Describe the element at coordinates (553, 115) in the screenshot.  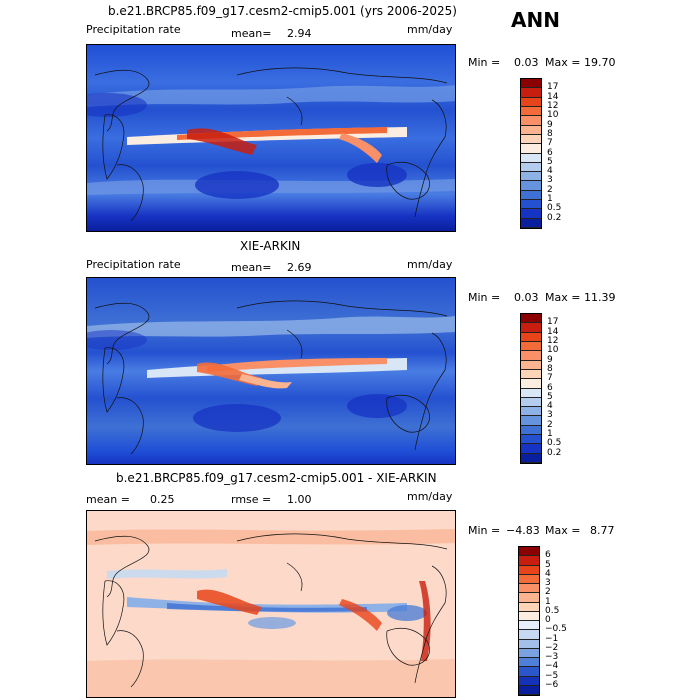
I see `colorbar-tick-label: 10` at that location.